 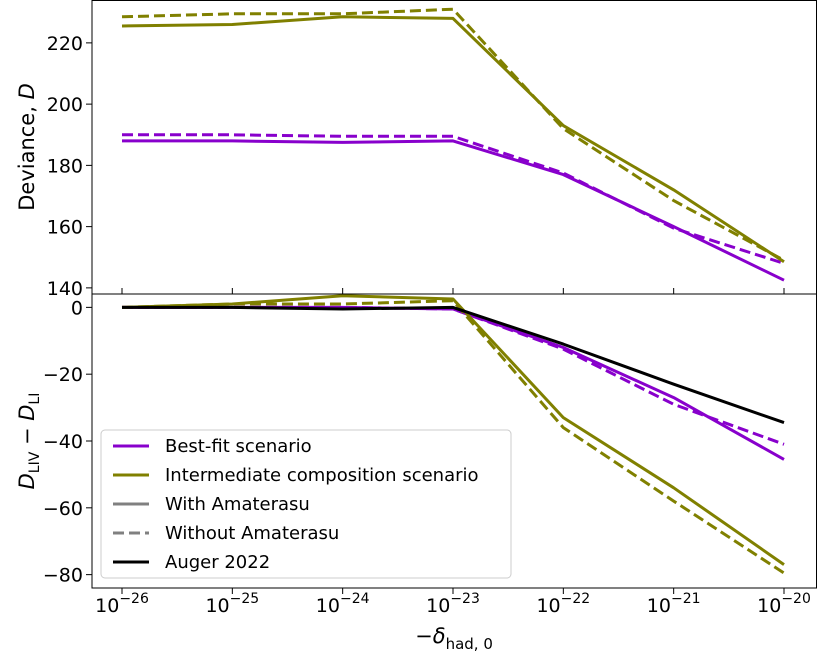 I want to click on legend-label: With Amaterasu, so click(x=237, y=504).